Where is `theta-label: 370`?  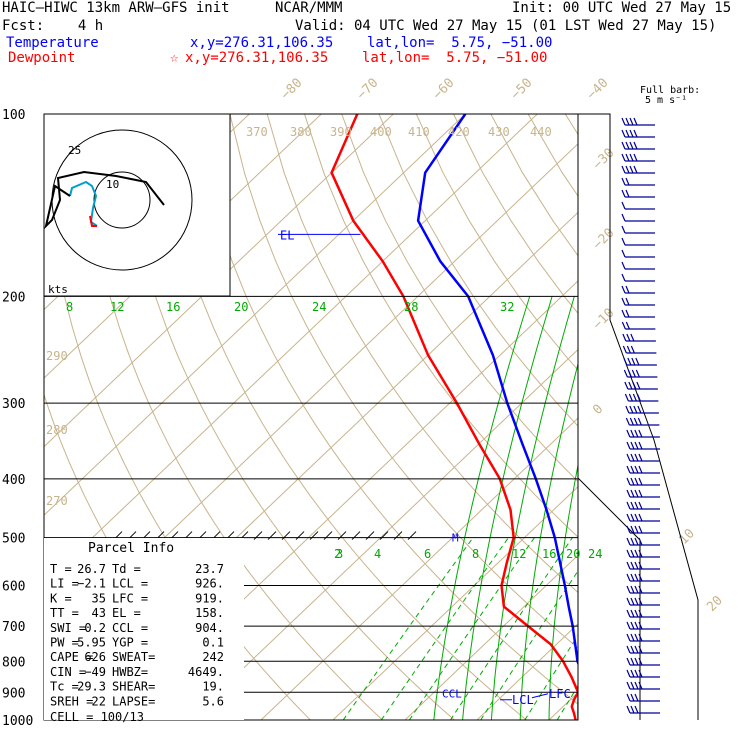
theta-label: 370 is located at coordinates (257, 132).